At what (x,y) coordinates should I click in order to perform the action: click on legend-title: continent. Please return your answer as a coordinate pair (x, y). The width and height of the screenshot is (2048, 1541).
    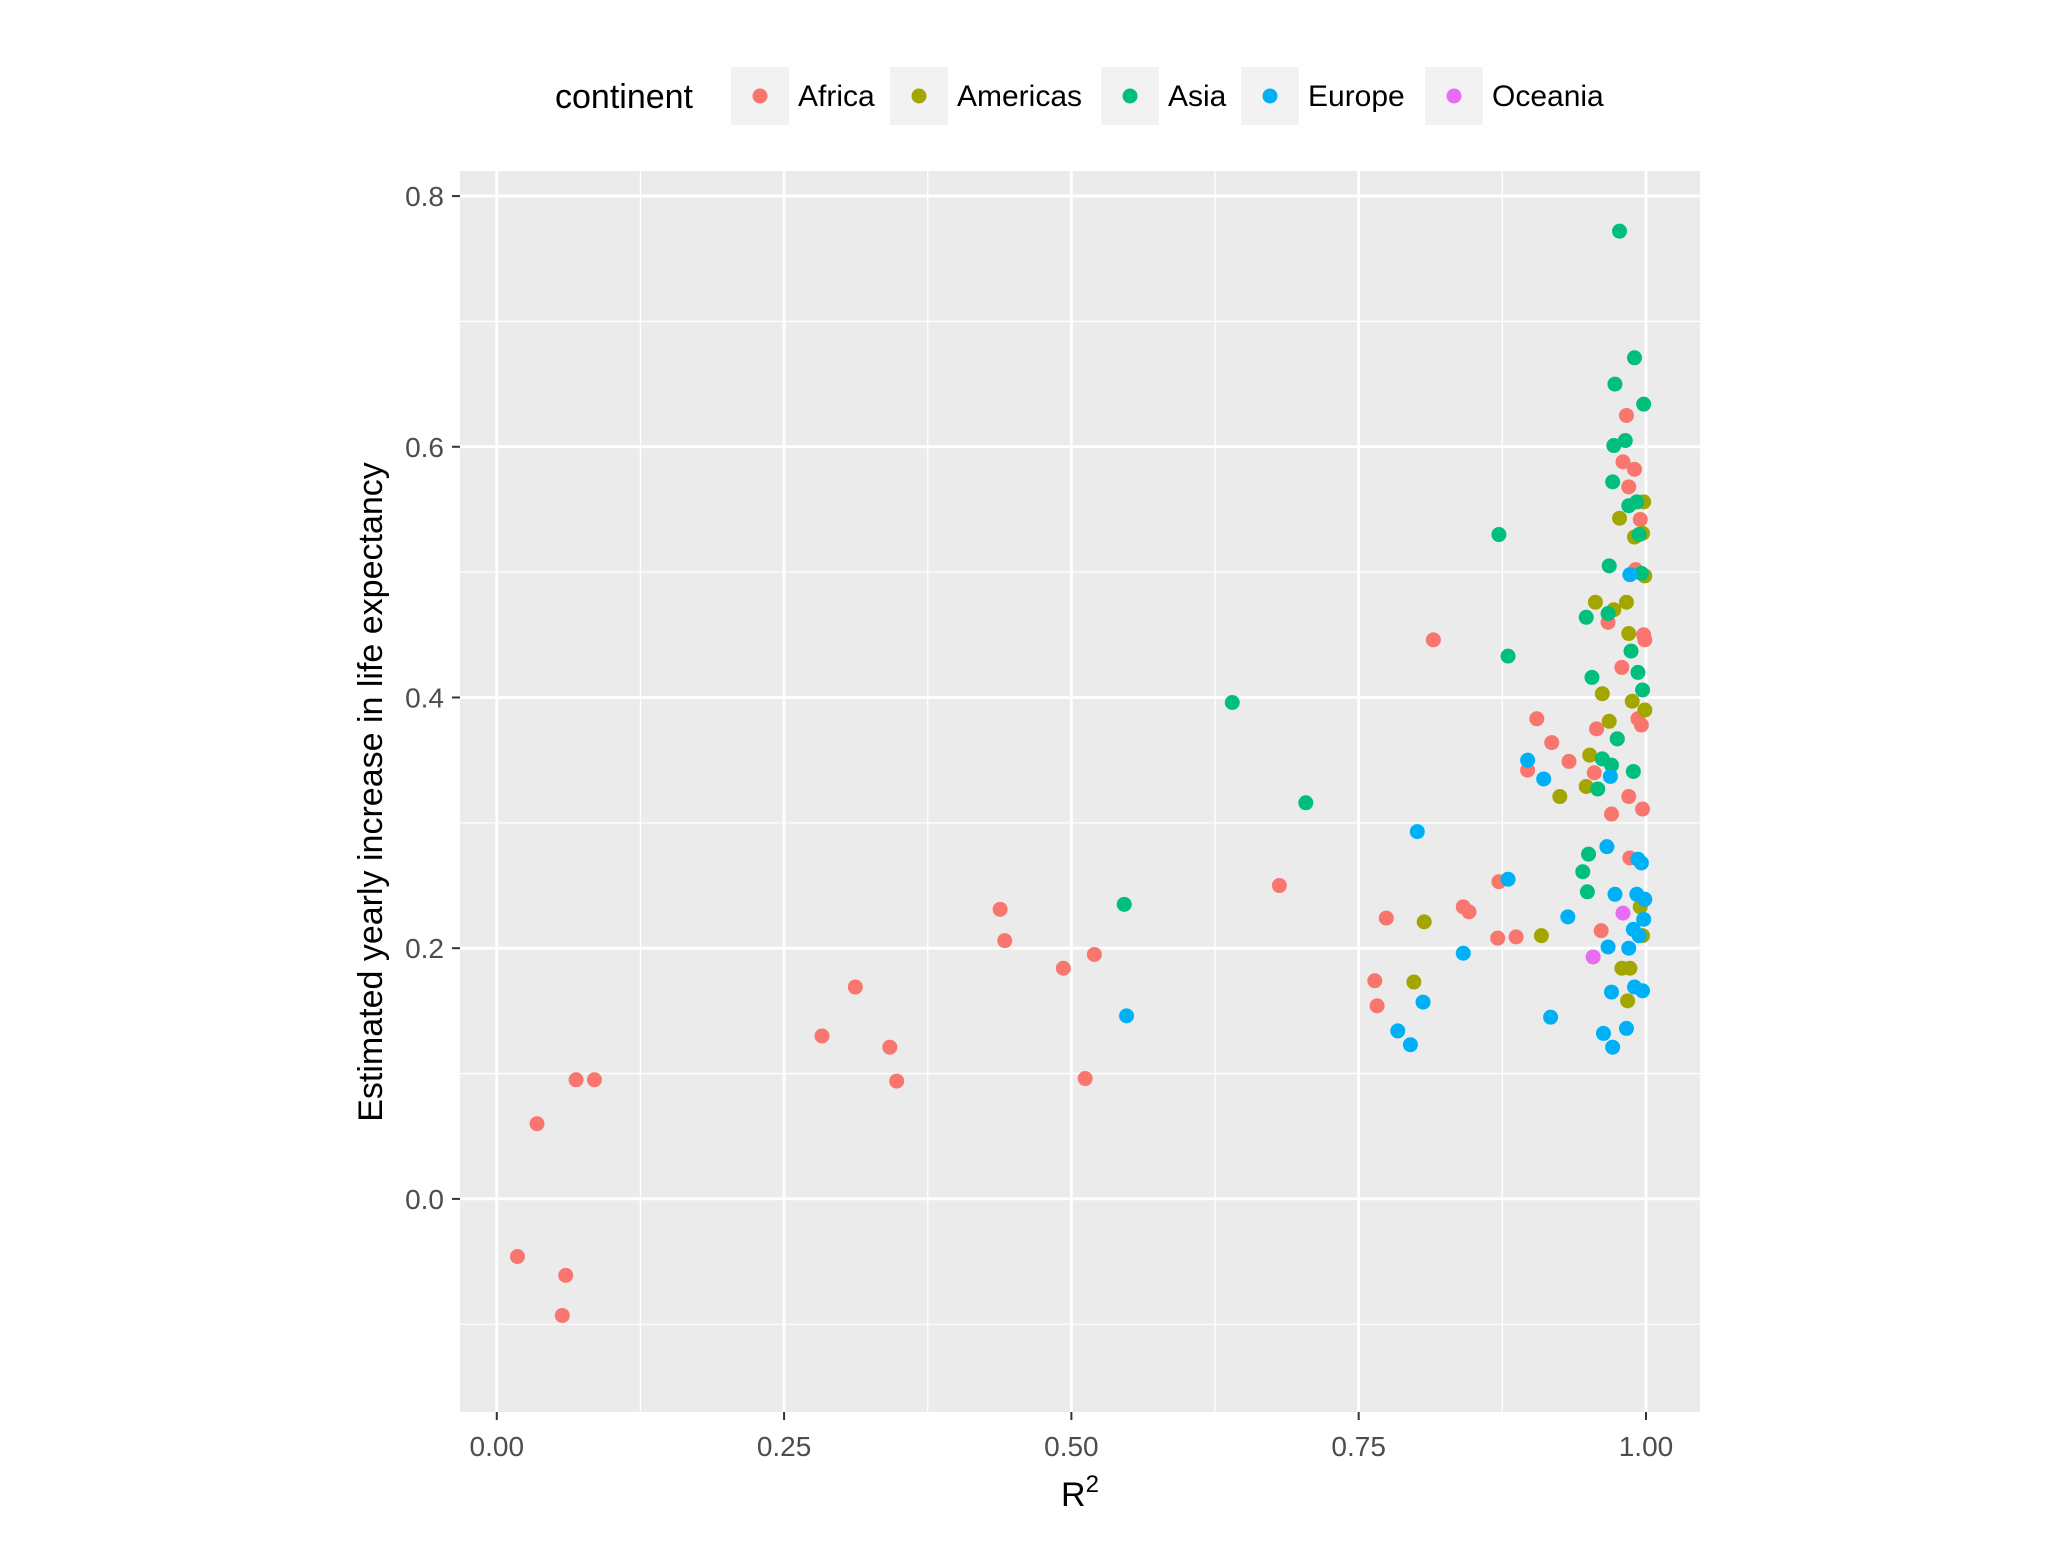
    Looking at the image, I should click on (624, 97).